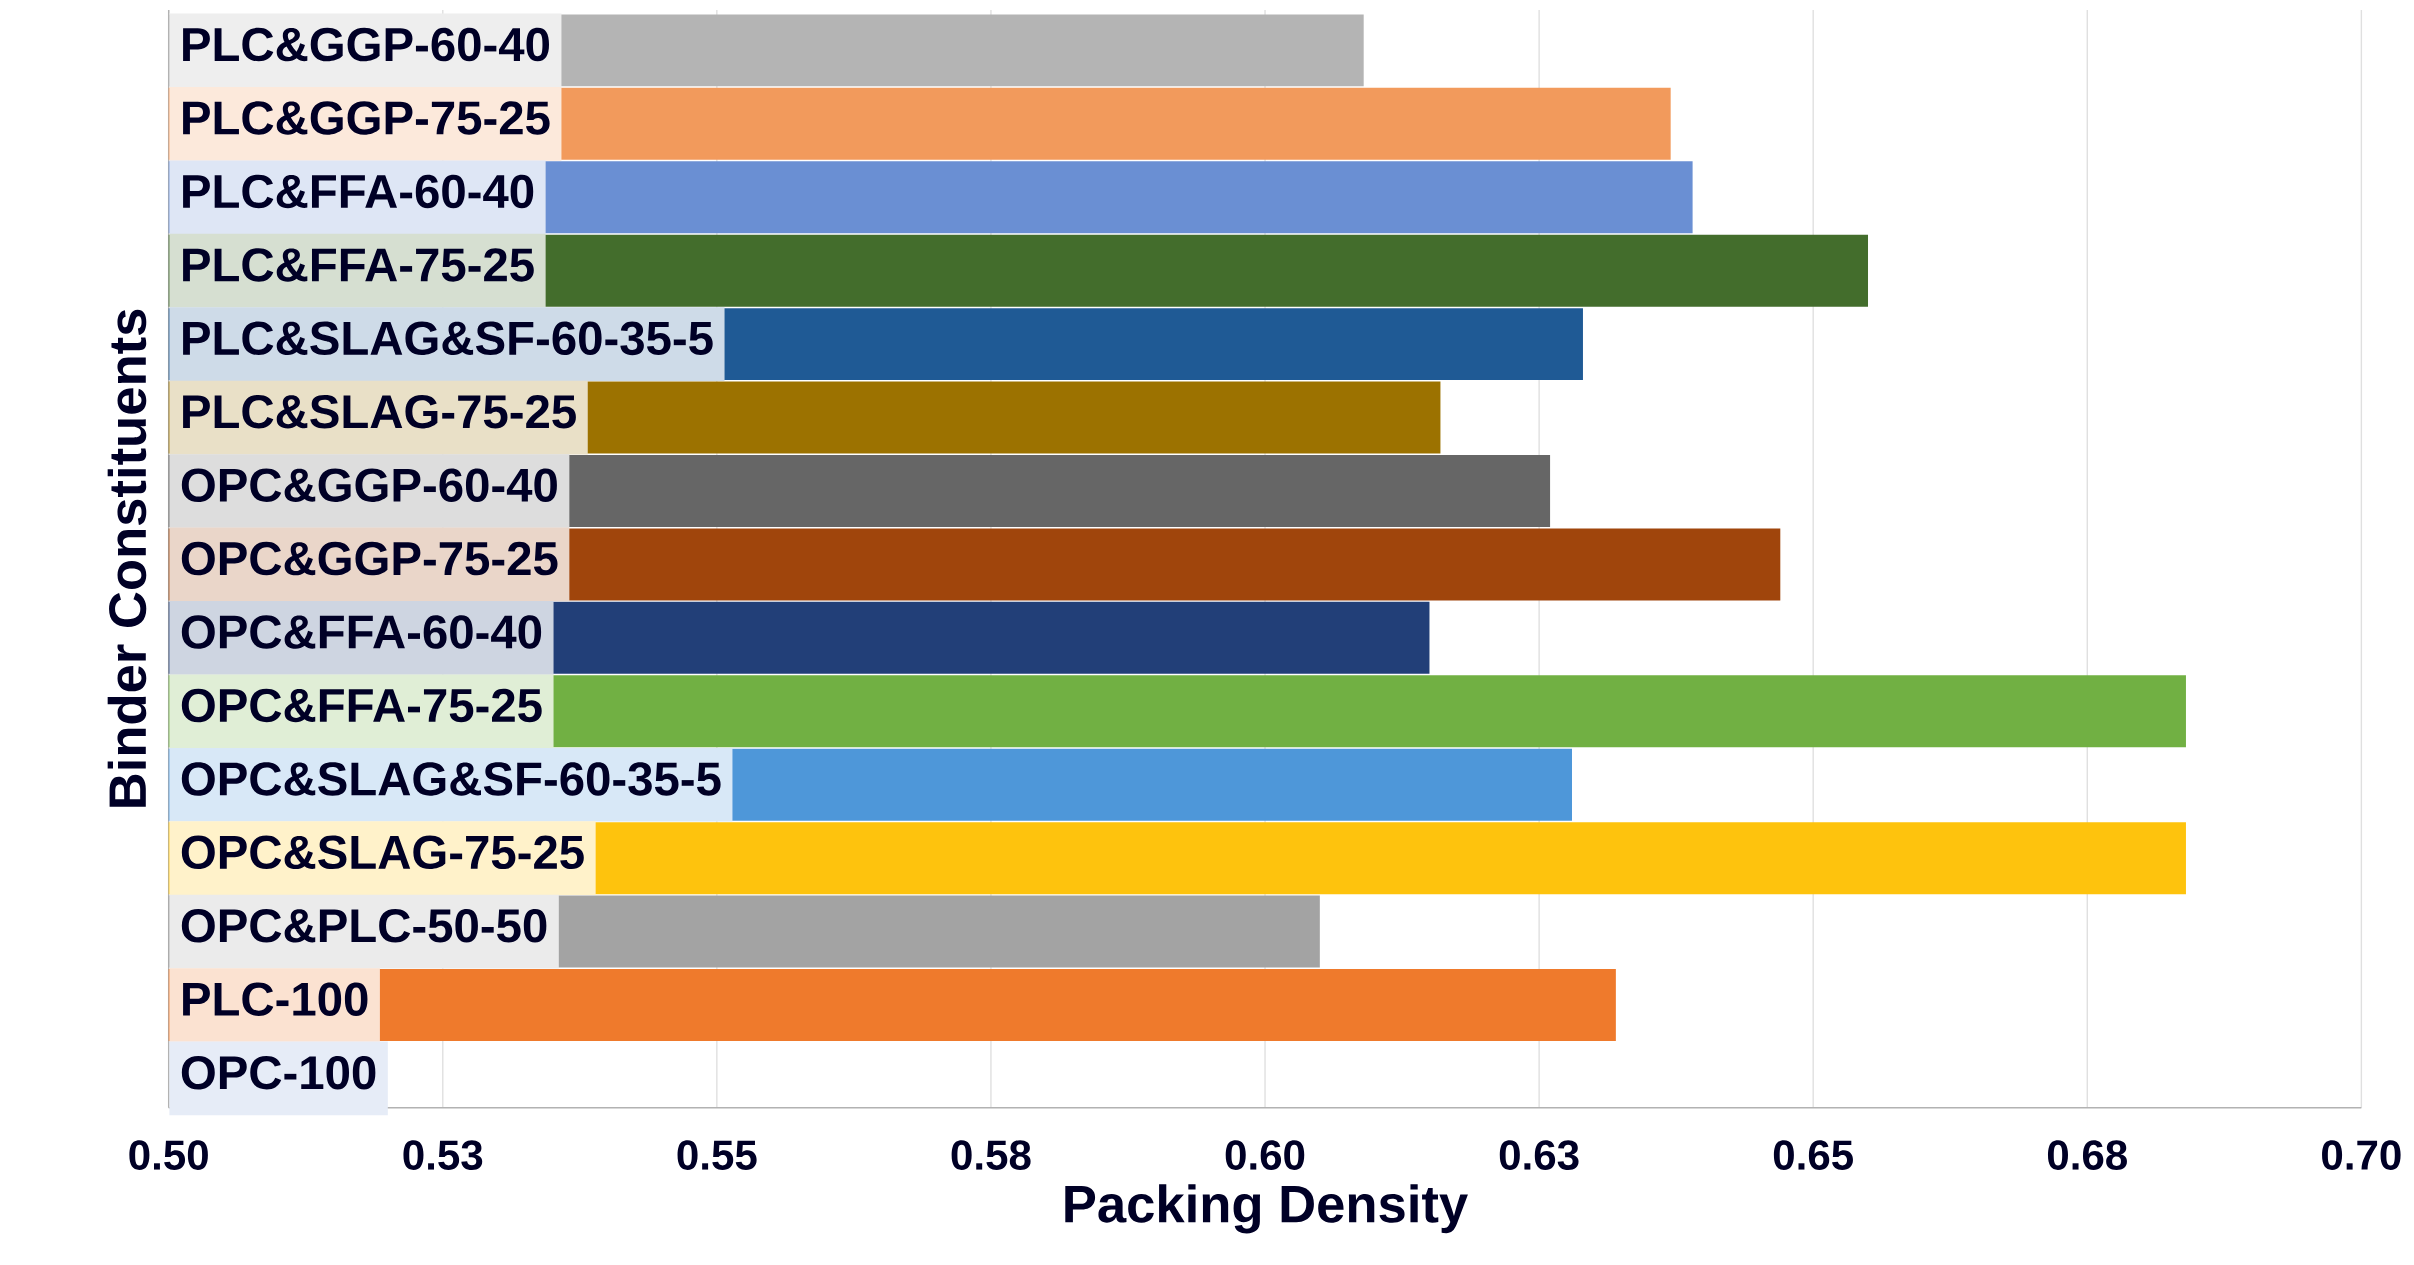 The image size is (2414, 1265). Describe the element at coordinates (1813, 1155) in the screenshot. I see `x-tick-label: 0.65` at that location.